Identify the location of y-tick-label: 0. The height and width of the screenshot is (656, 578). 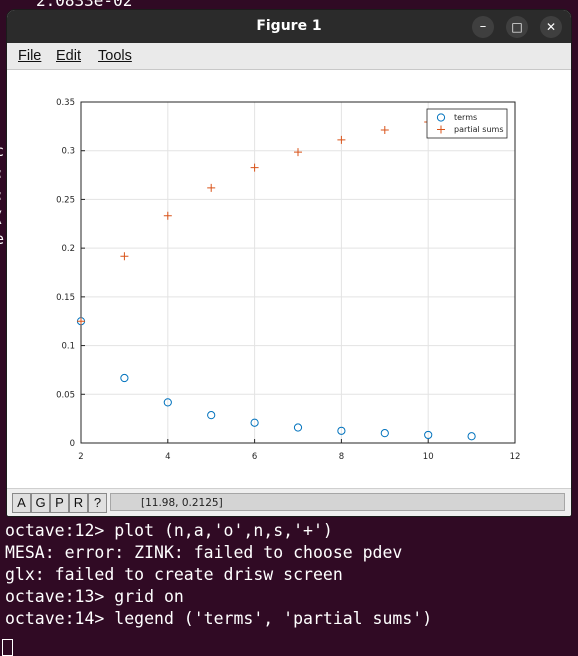
(72, 444).